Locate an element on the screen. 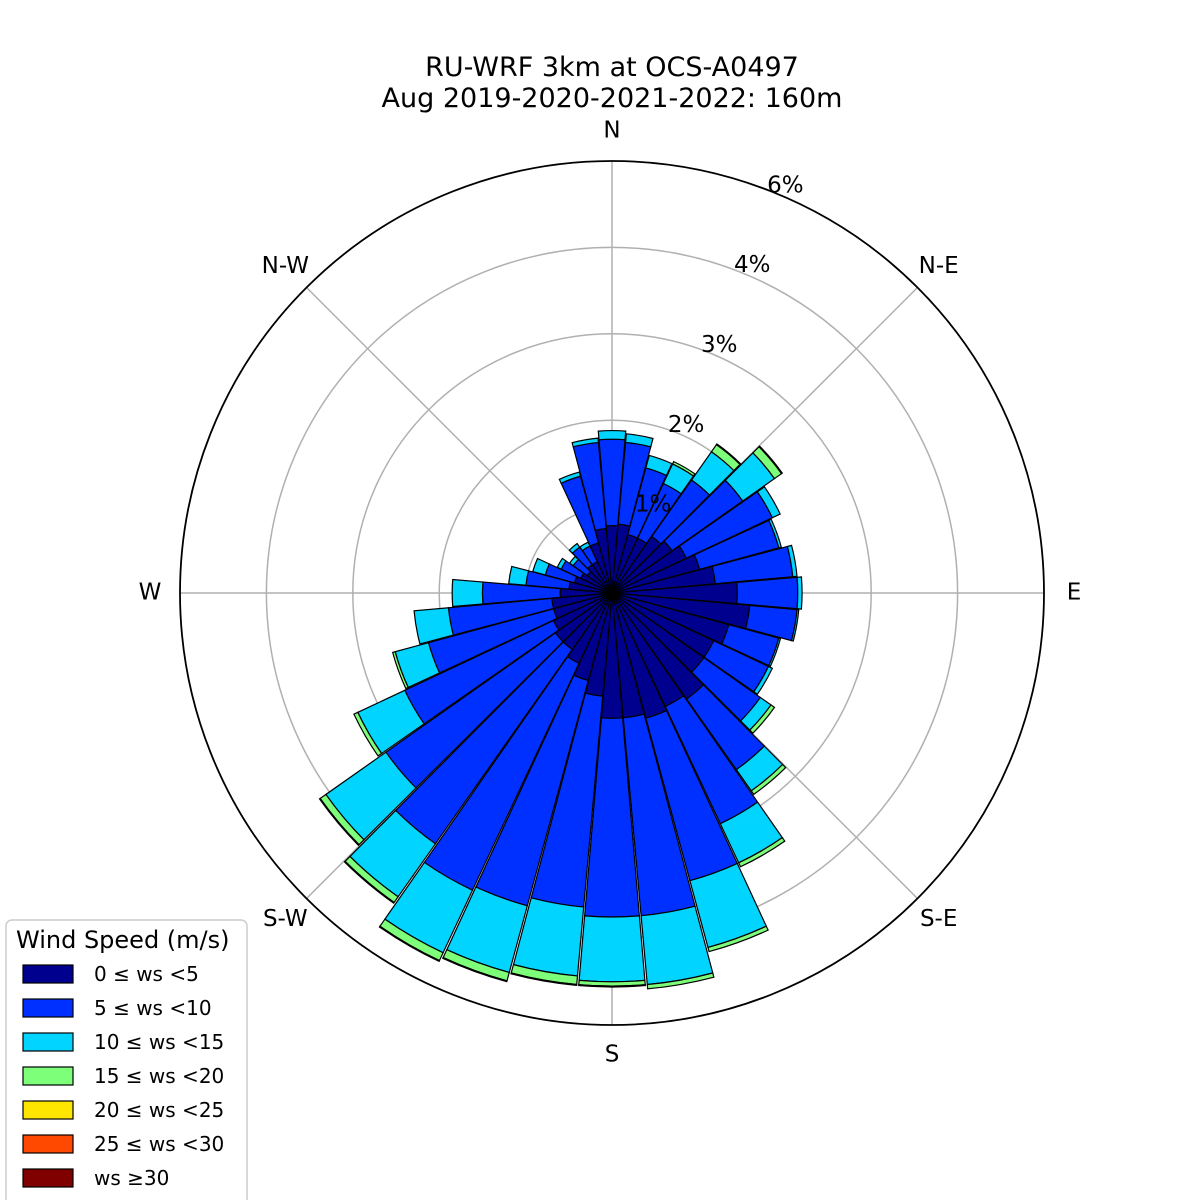 This screenshot has width=1200, height=1200. radial-tick-label: 3% is located at coordinates (719, 345).